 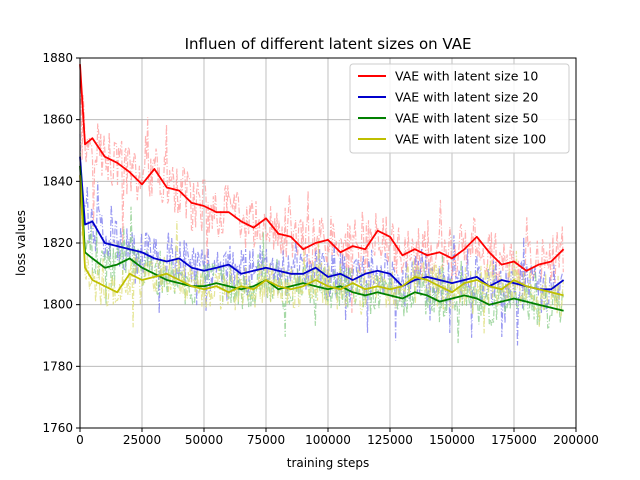 I want to click on x-tick-label: 175000, so click(x=514, y=440).